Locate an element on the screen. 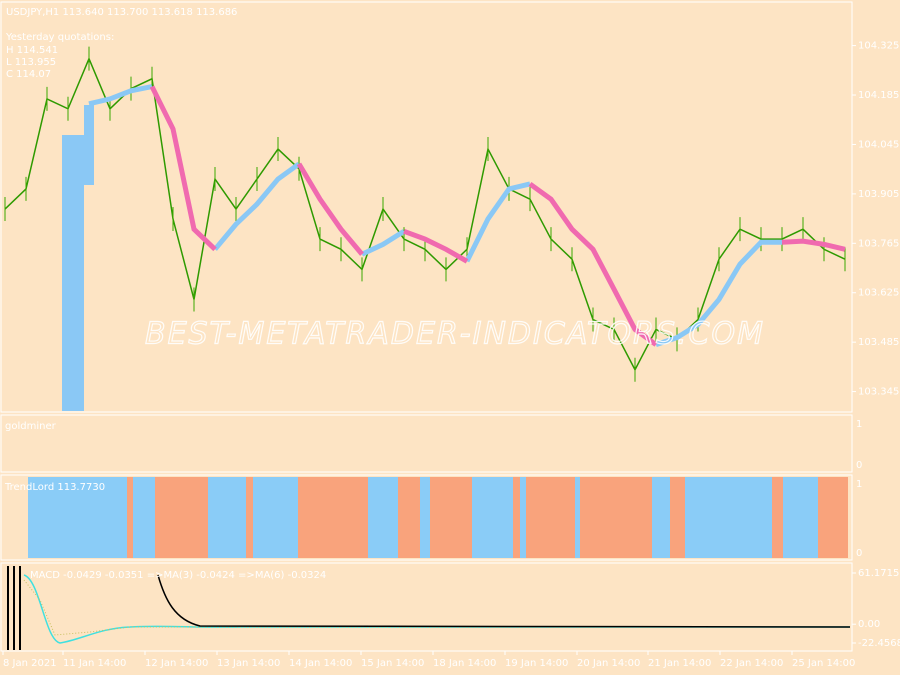 Image resolution: width=900 pixels, height=675 pixels. x-tick-label: 13 Jan 14:00 is located at coordinates (248, 663).